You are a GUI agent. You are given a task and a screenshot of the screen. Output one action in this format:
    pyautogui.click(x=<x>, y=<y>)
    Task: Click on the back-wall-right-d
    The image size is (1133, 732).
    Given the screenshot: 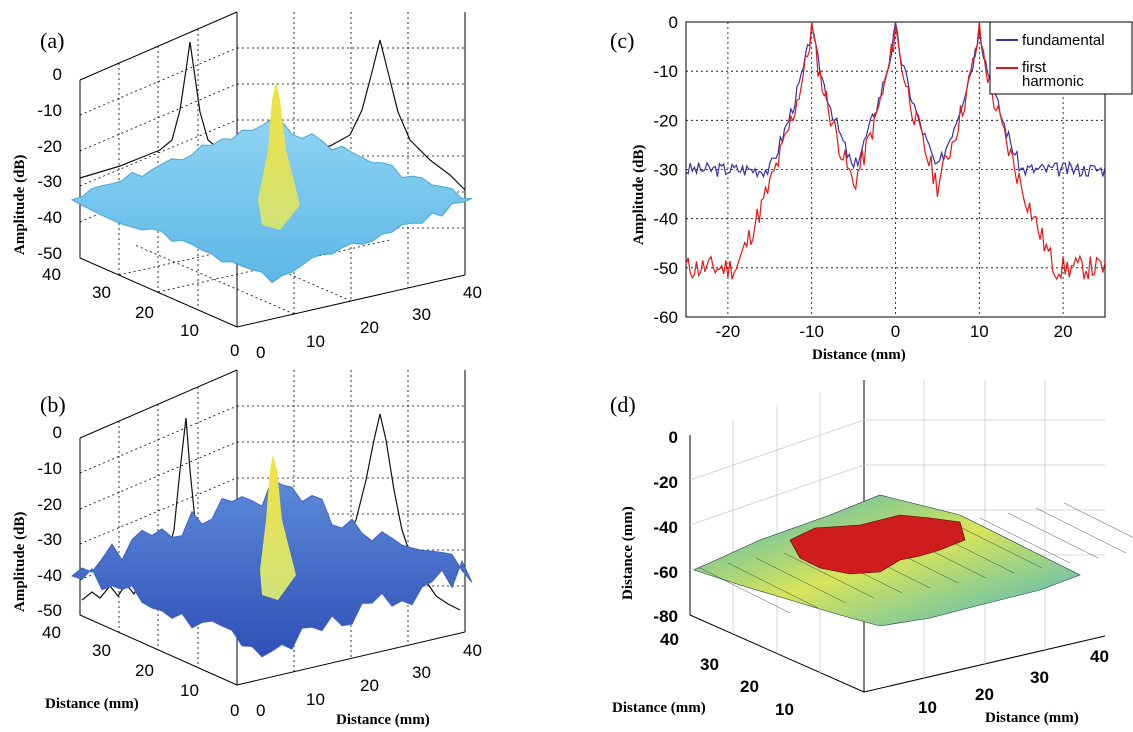 What is the action you would take?
    pyautogui.click(x=984, y=536)
    